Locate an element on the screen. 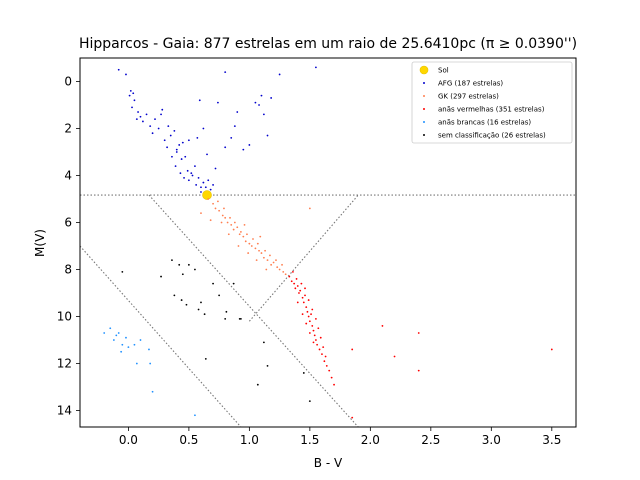 This screenshot has width=640, height=480. y-axis-ticks: 0 2 4 6 8 10 12 14 is located at coordinates (68, 246).